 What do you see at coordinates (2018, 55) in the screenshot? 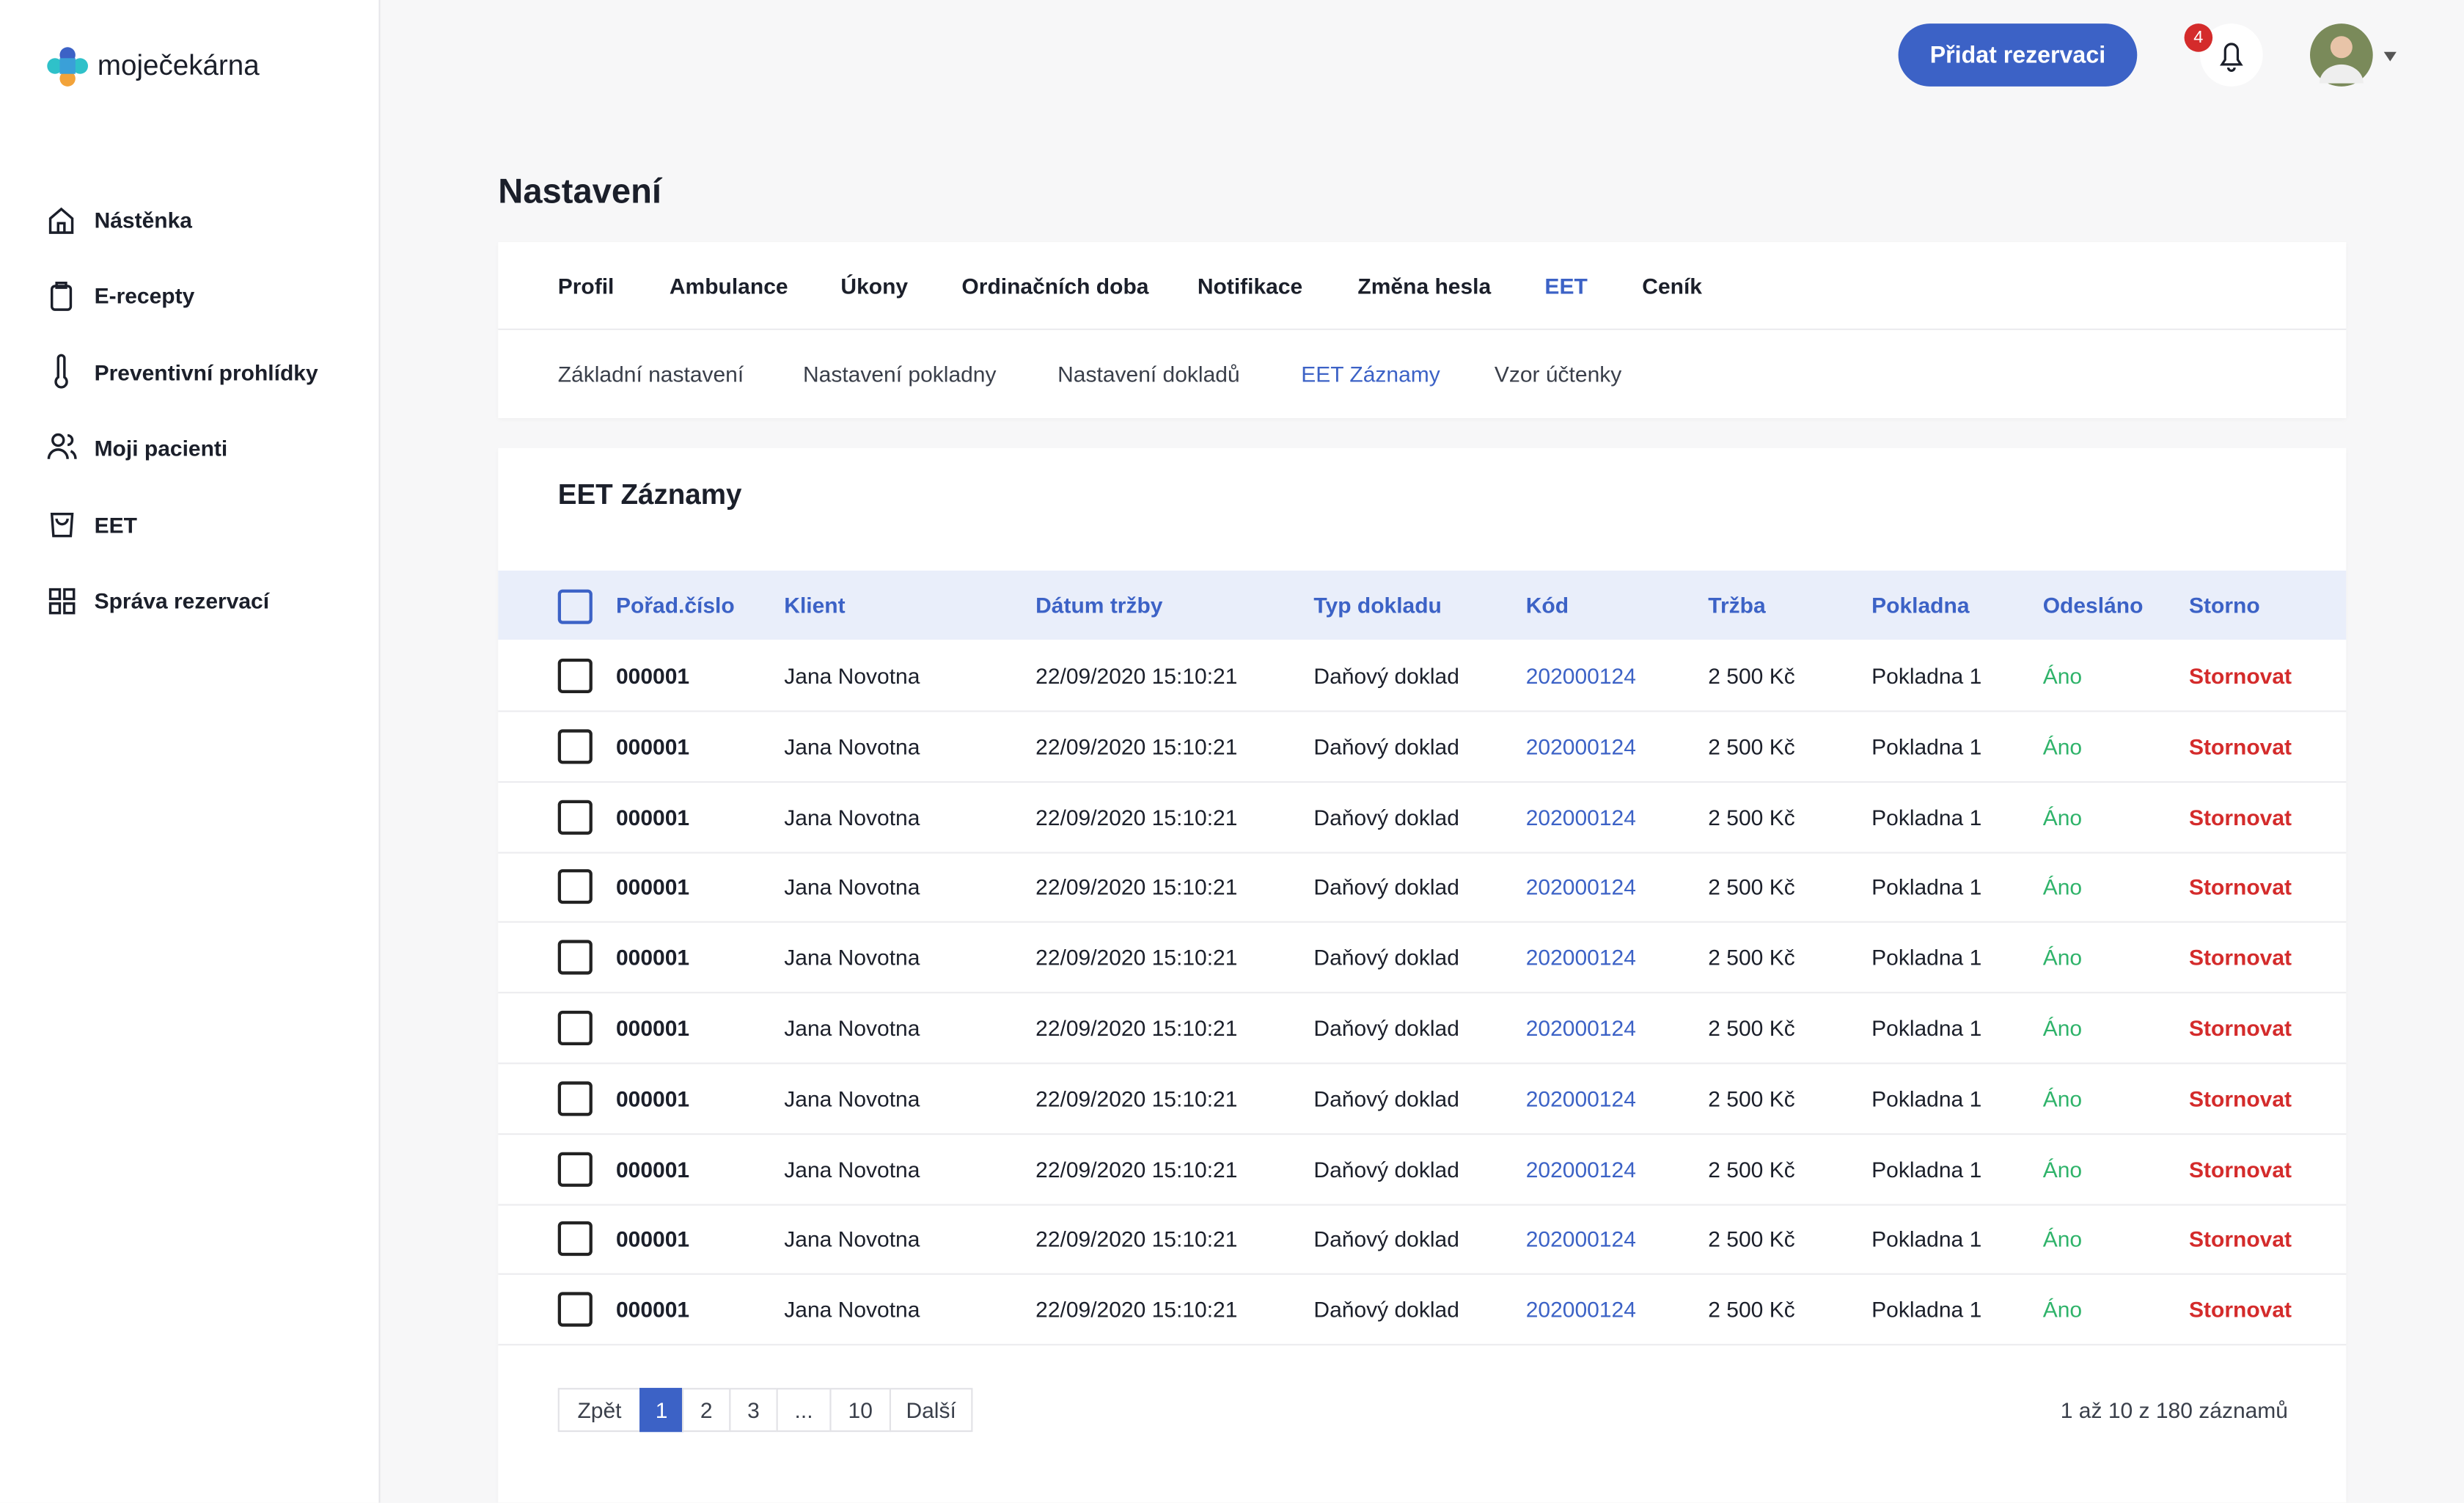
I see `add-reservation-button: Přidat rezervaci` at bounding box center [2018, 55].